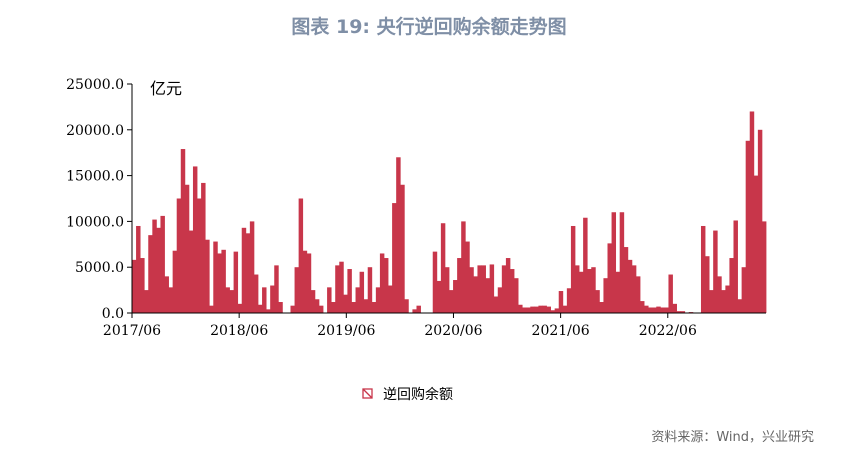 Image resolution: width=858 pixels, height=457 pixels. Describe the element at coordinates (418, 394) in the screenshot. I see `legend-label: 逆回购余额` at that location.